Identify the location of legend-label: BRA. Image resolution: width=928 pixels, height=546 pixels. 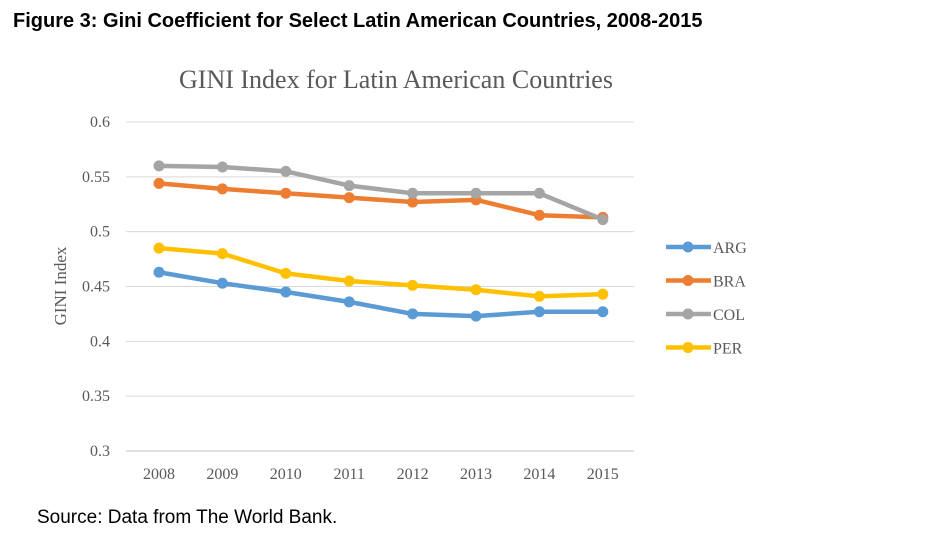
(729, 282).